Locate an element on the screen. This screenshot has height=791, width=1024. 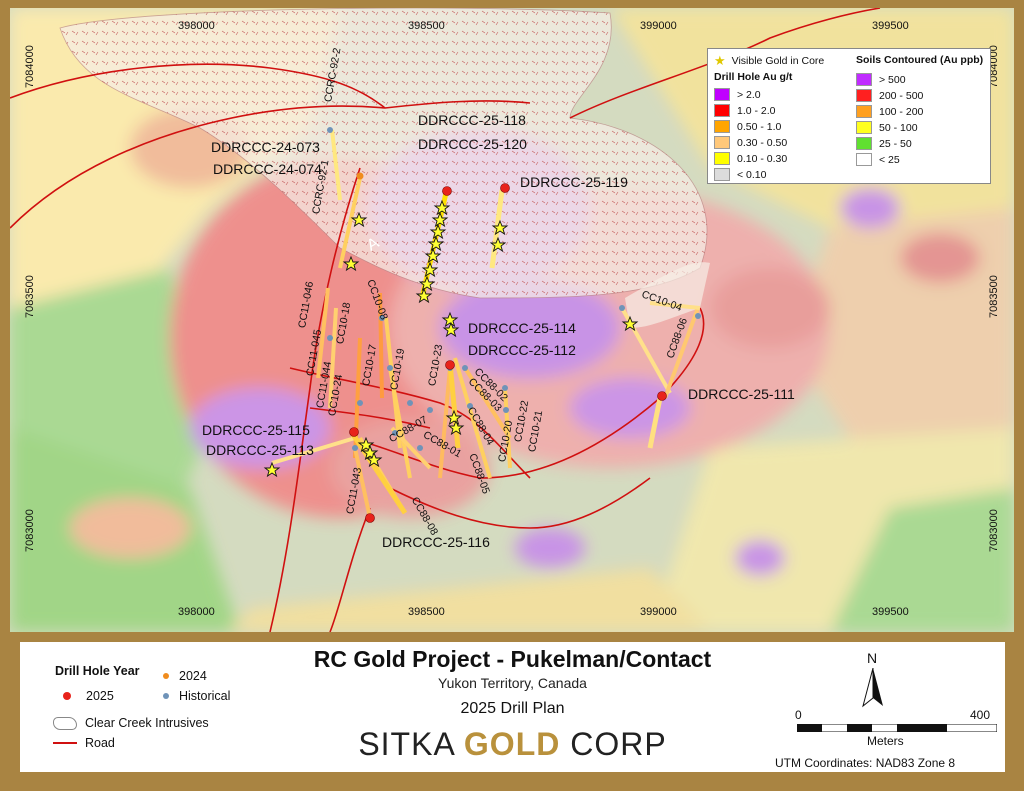
legend-label: 2025 is located at coordinates (100, 696).